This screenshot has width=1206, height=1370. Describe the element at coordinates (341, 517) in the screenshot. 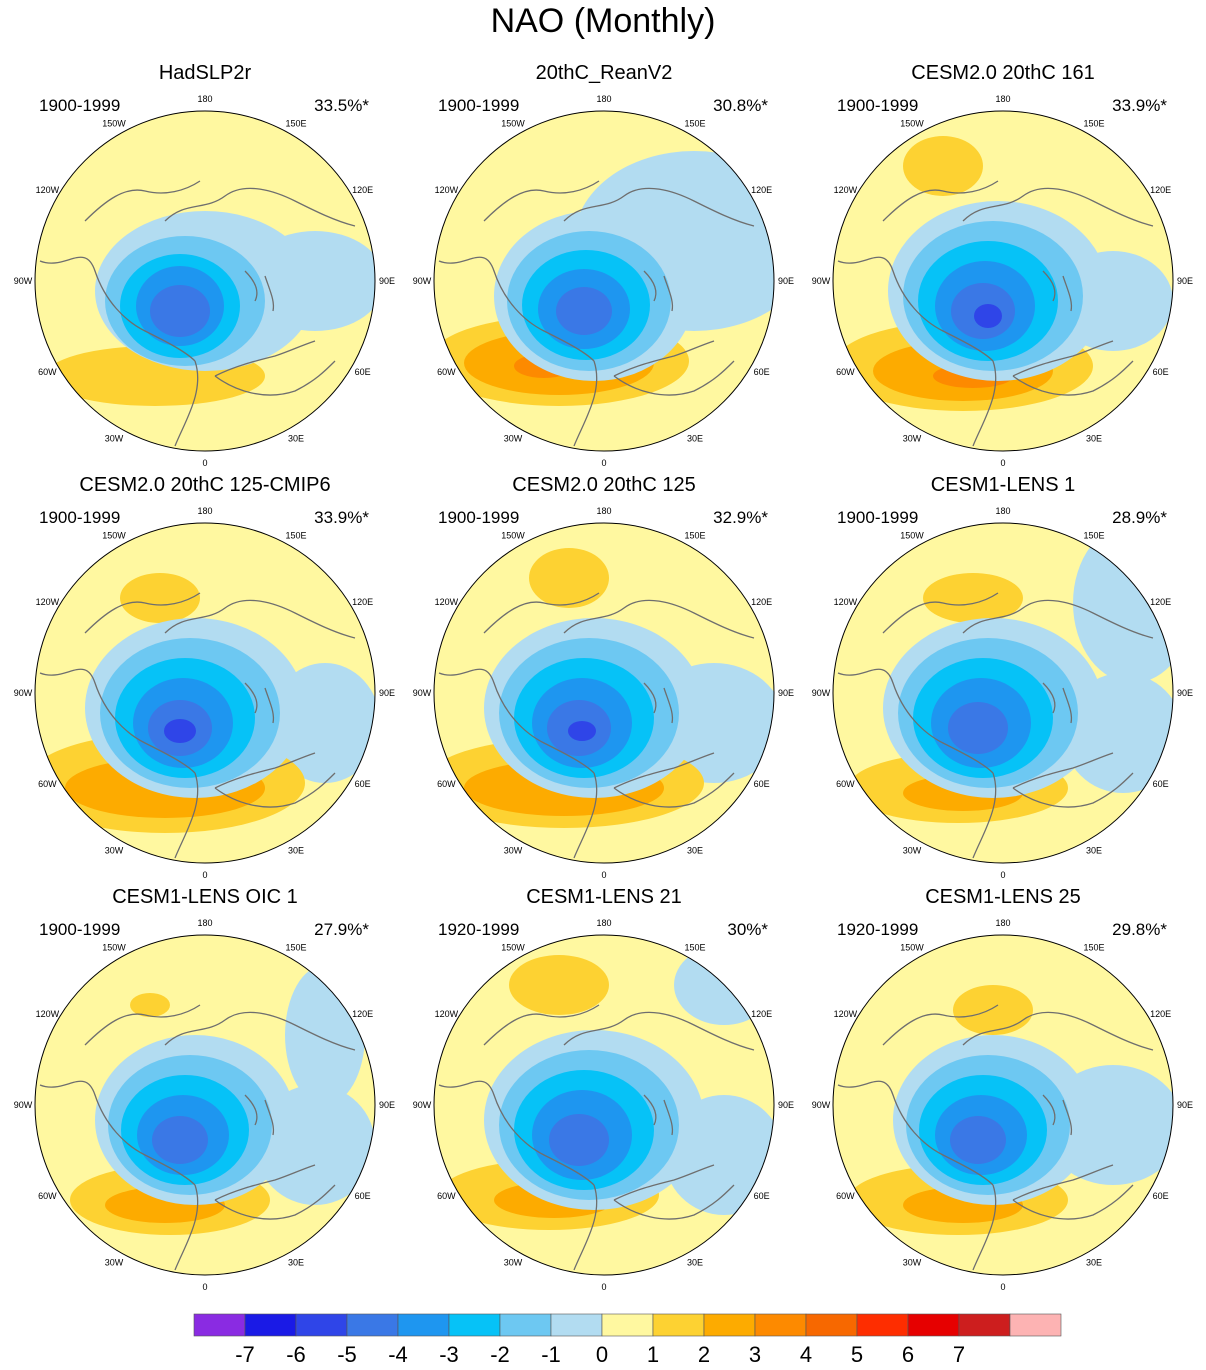

I see `panel-variance-explained: 33.9%*` at that location.